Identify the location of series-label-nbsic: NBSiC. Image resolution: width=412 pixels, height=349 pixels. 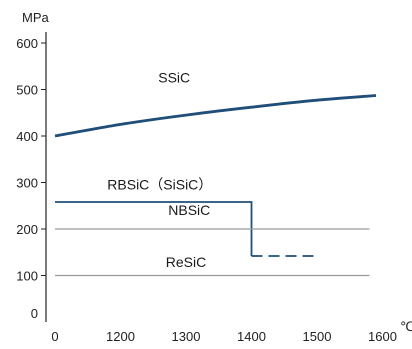
(189, 210).